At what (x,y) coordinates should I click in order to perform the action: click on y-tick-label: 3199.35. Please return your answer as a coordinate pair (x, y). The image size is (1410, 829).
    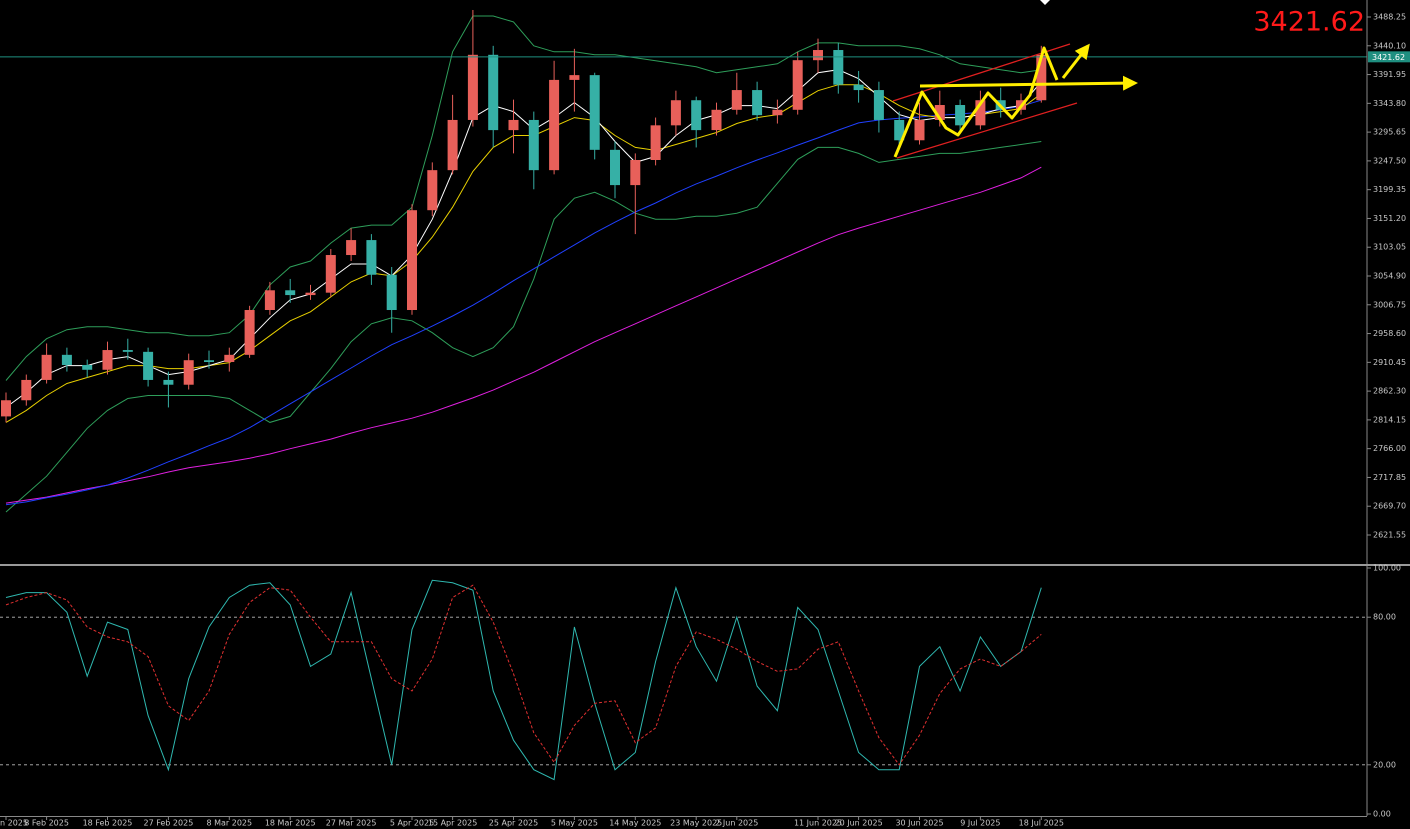
    Looking at the image, I should click on (1389, 189).